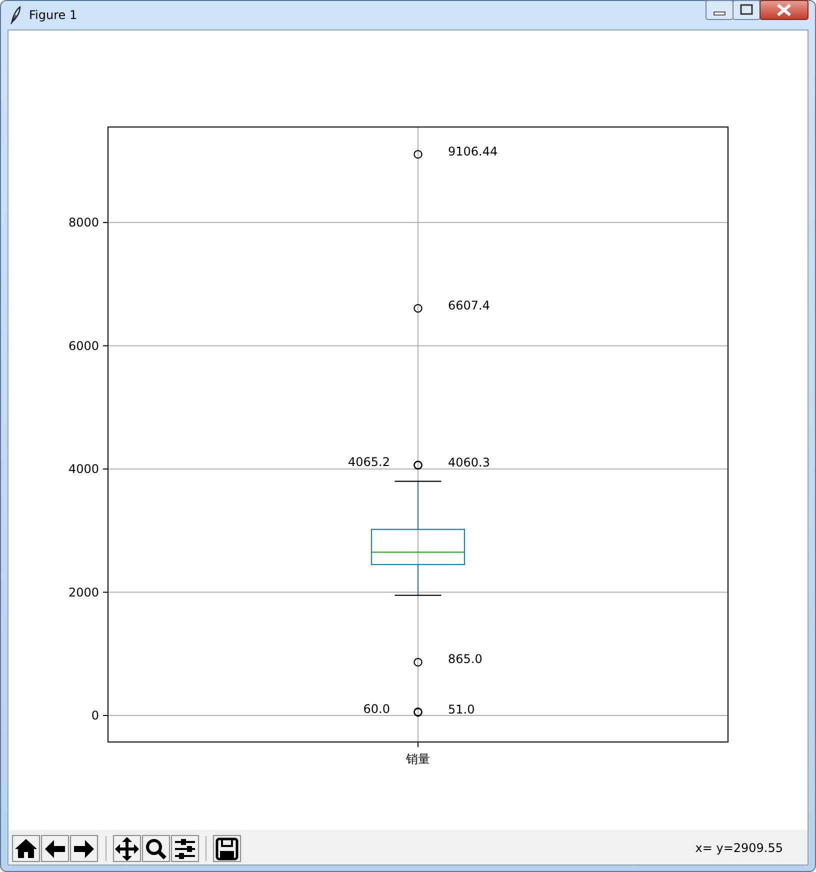 The height and width of the screenshot is (872, 816). What do you see at coordinates (369, 461) in the screenshot?
I see `annotation: 4065.2` at bounding box center [369, 461].